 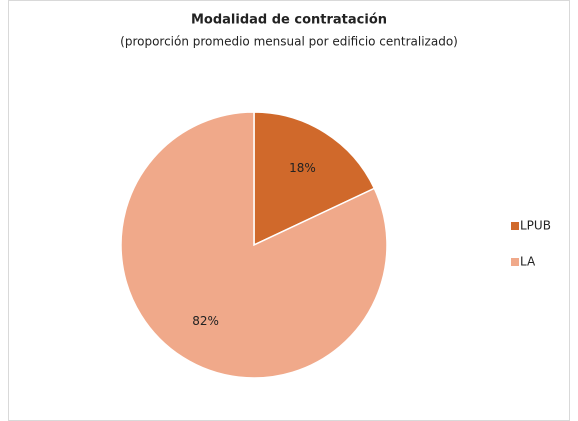 I want to click on chart-title: Modalidad de contratación, so click(x=289, y=20).